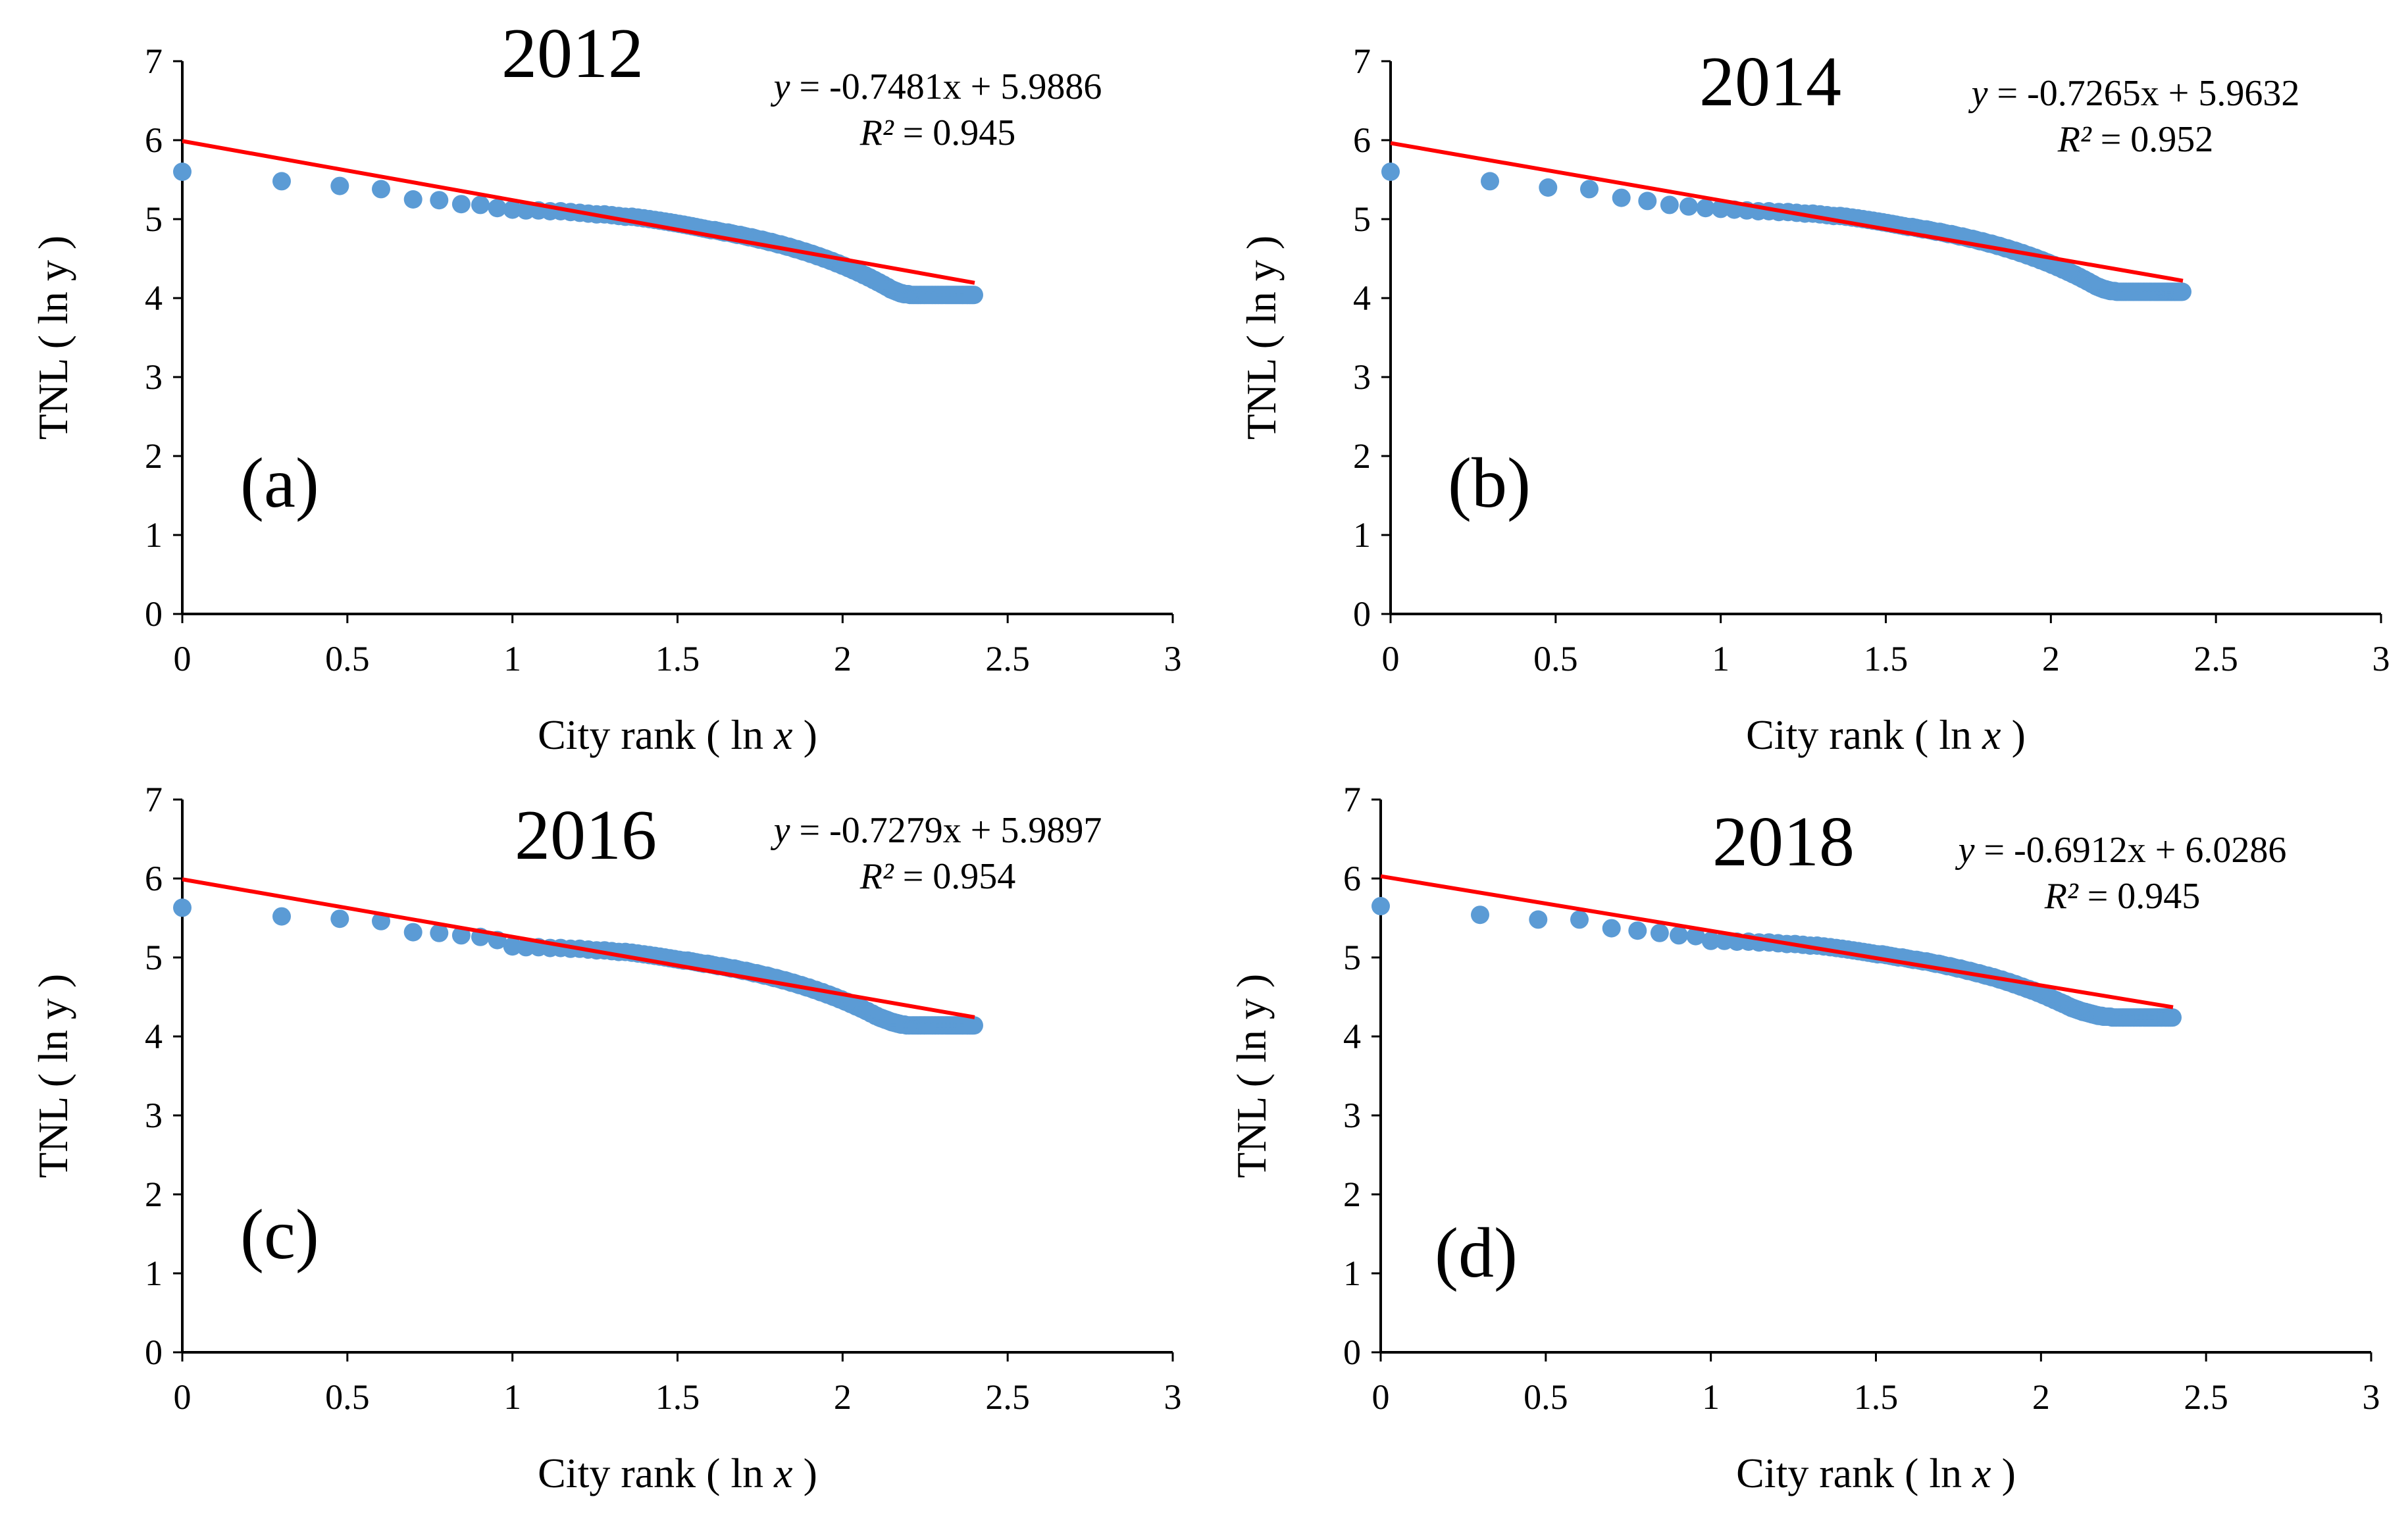 This screenshot has width=2408, height=1528. I want to click on r-squared: R² = 0.952, so click(2135, 139).